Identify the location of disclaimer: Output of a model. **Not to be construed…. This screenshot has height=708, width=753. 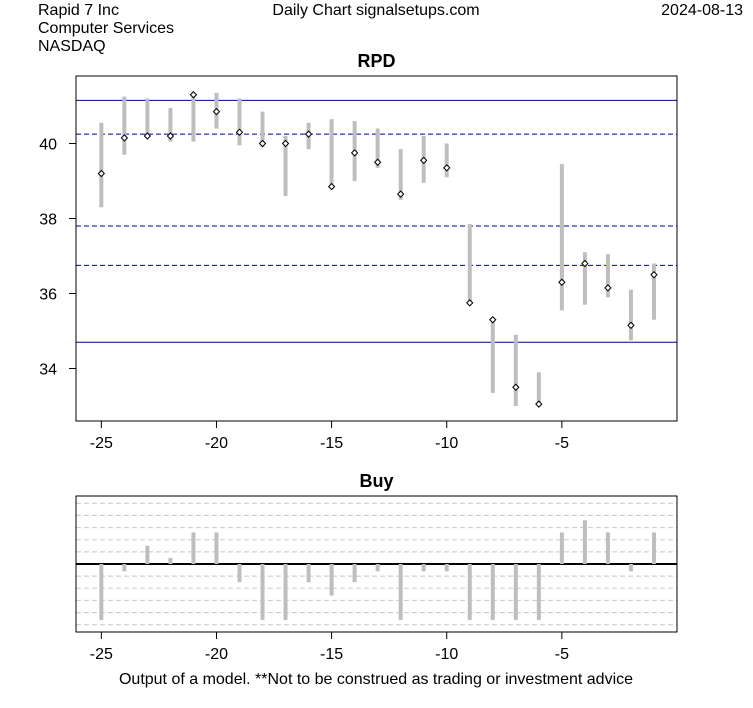
(376, 679).